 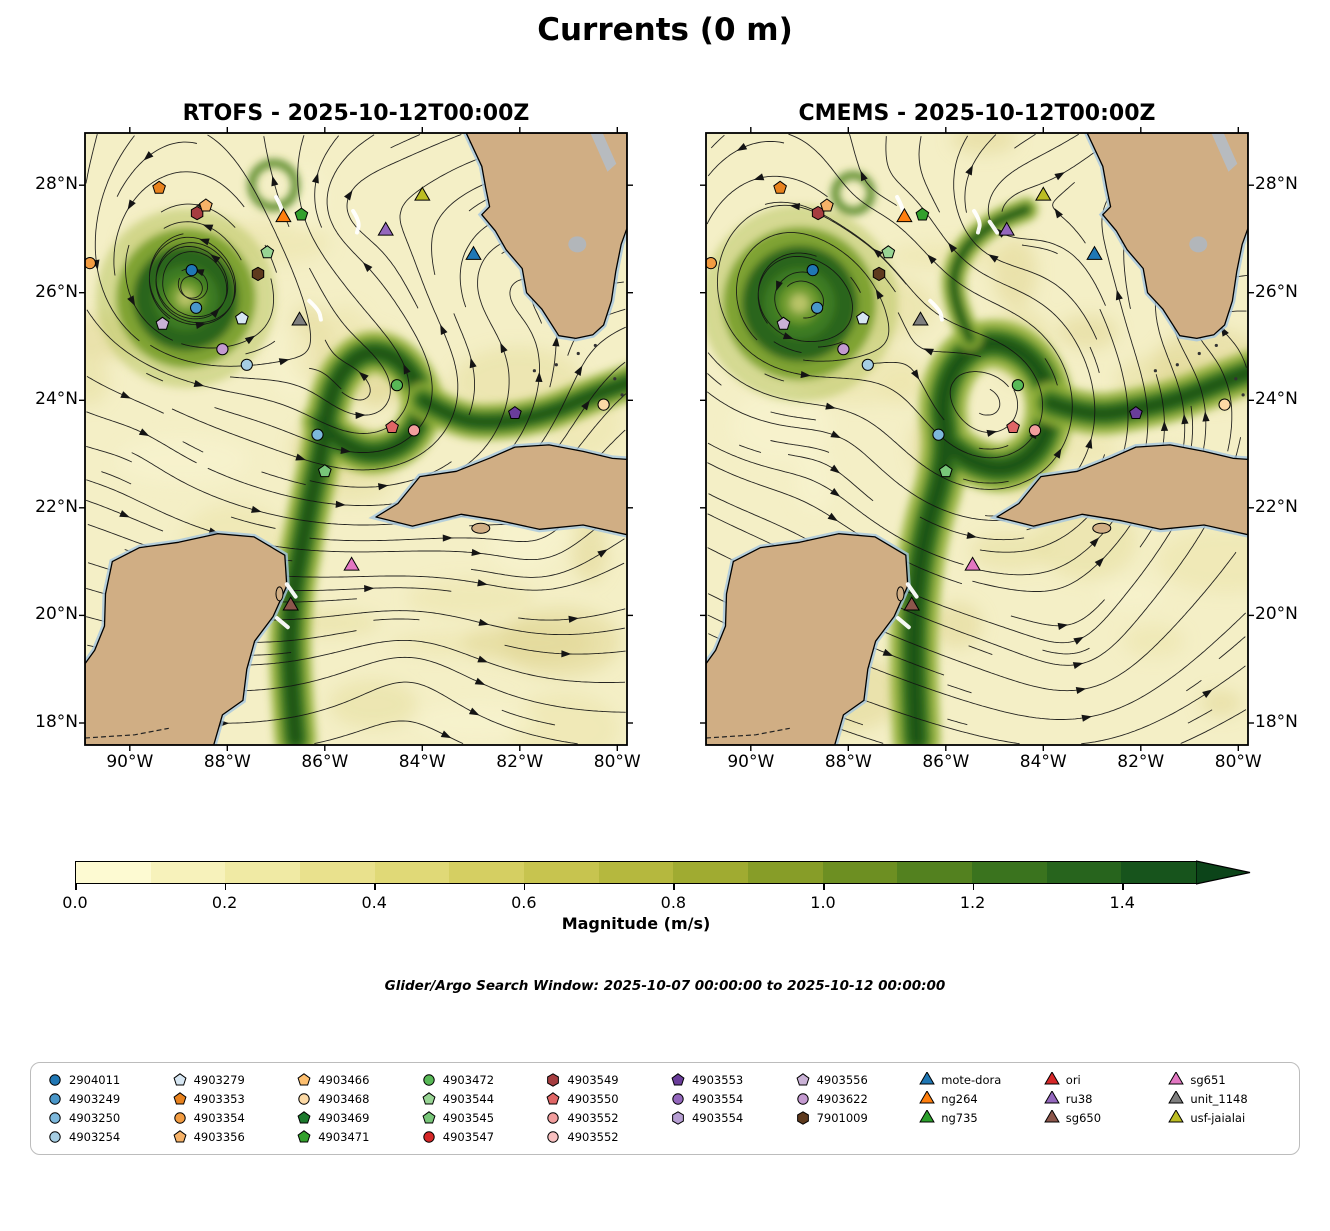 I want to click on legend-label: 7901009, so click(x=842, y=1118).